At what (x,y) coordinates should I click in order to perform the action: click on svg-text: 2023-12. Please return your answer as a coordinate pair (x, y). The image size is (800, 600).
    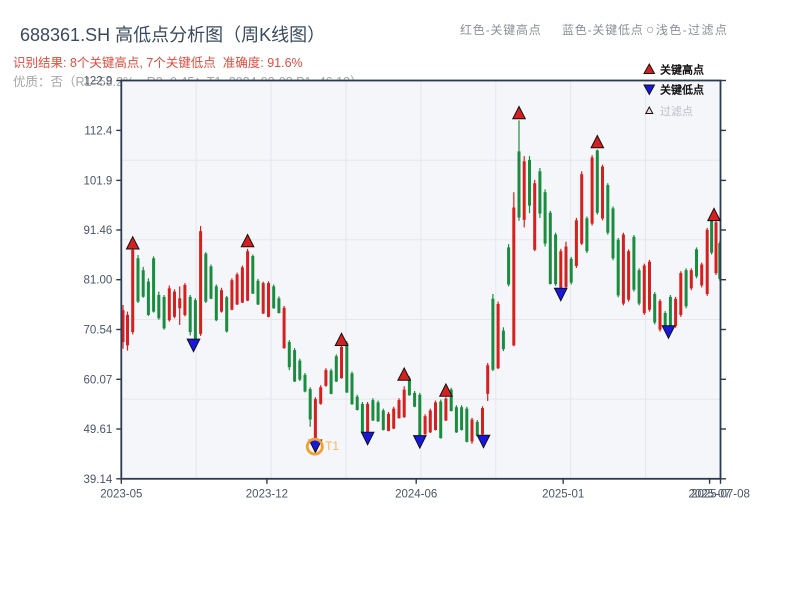
    Looking at the image, I should click on (267, 495).